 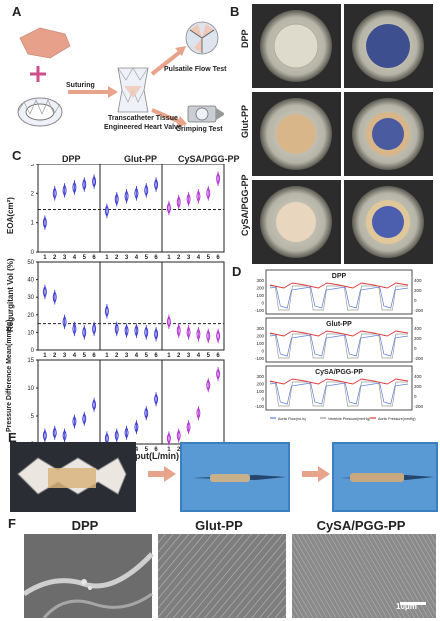 I want to click on panel-e-crimping-photos, so click(x=224, y=477).